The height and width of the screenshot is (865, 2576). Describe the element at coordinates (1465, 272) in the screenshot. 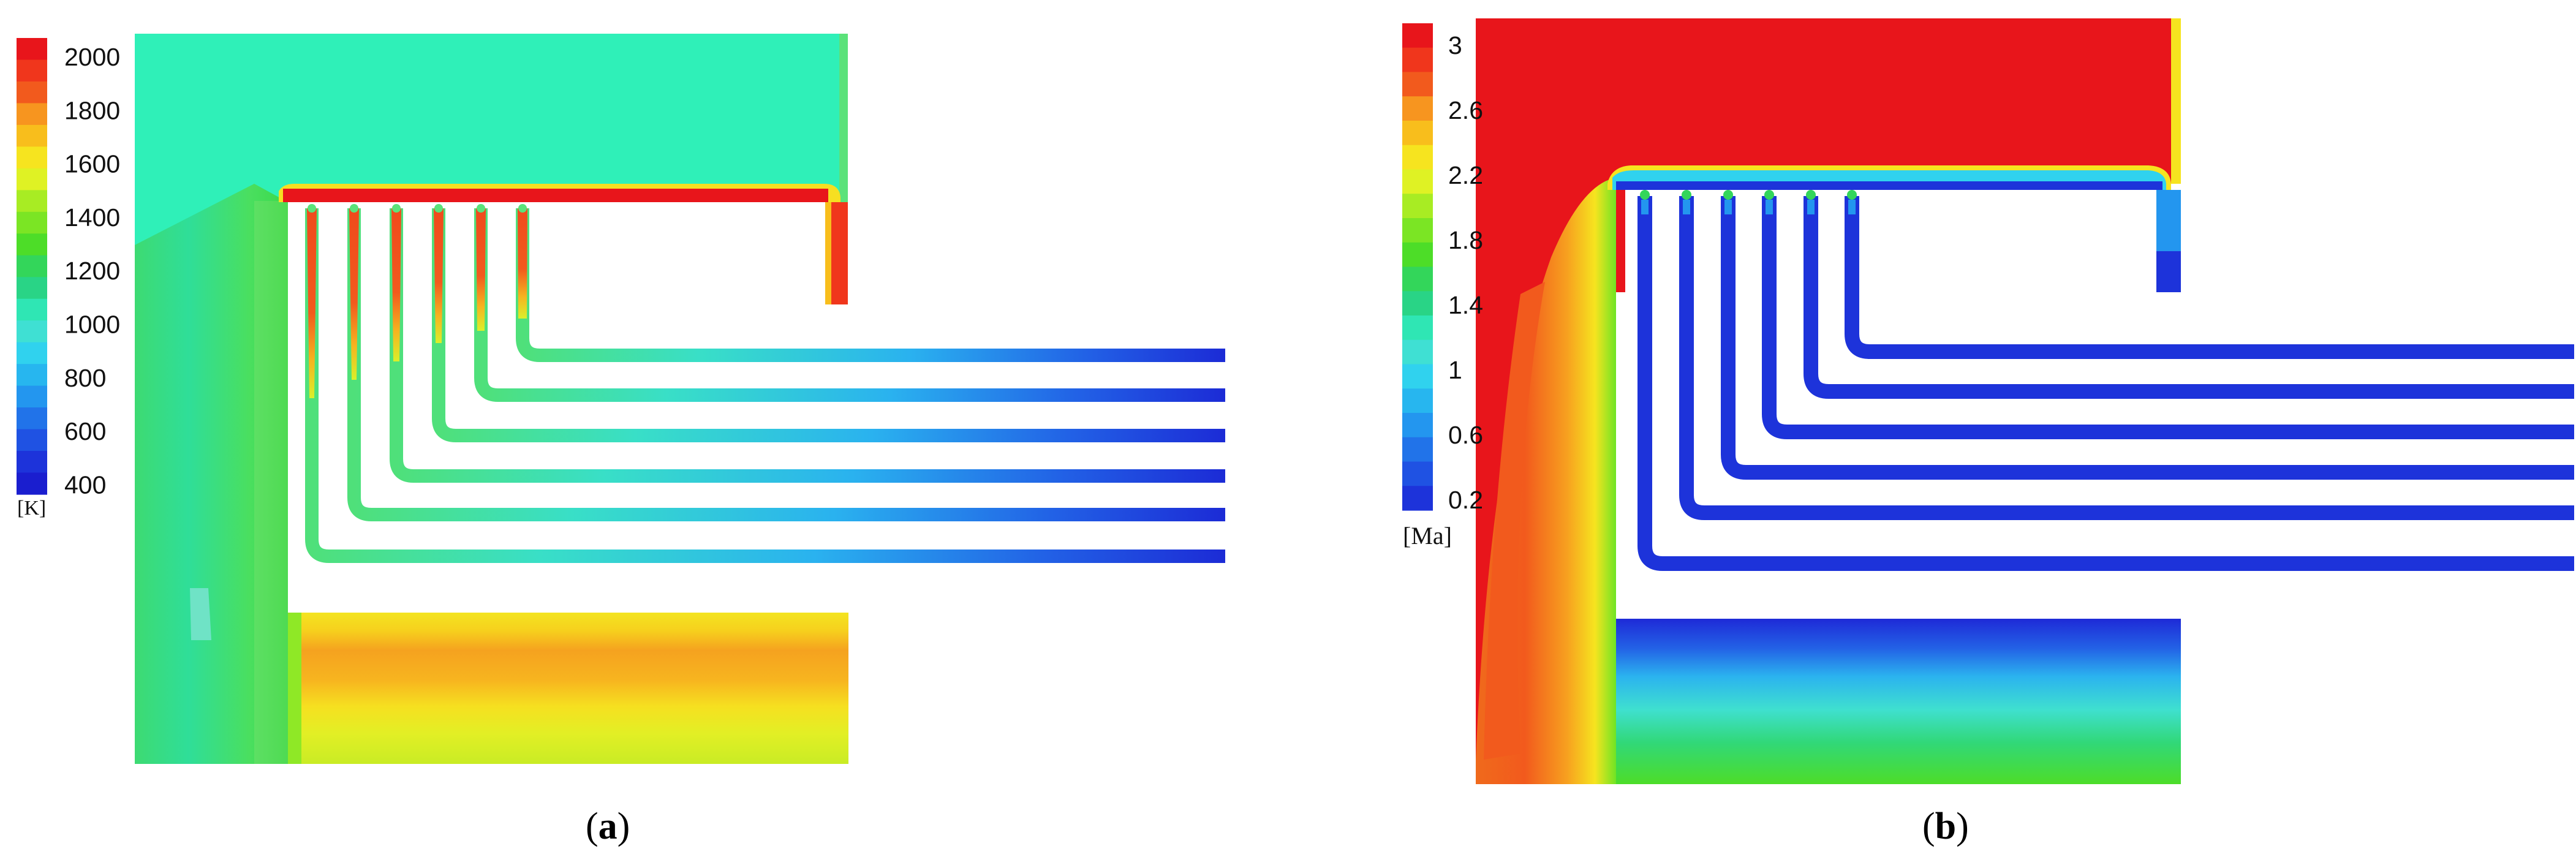

I see `mach-colorbar-ticks: 3 2.6 2.2 1.8 1.4 1 0.6 0.2` at that location.